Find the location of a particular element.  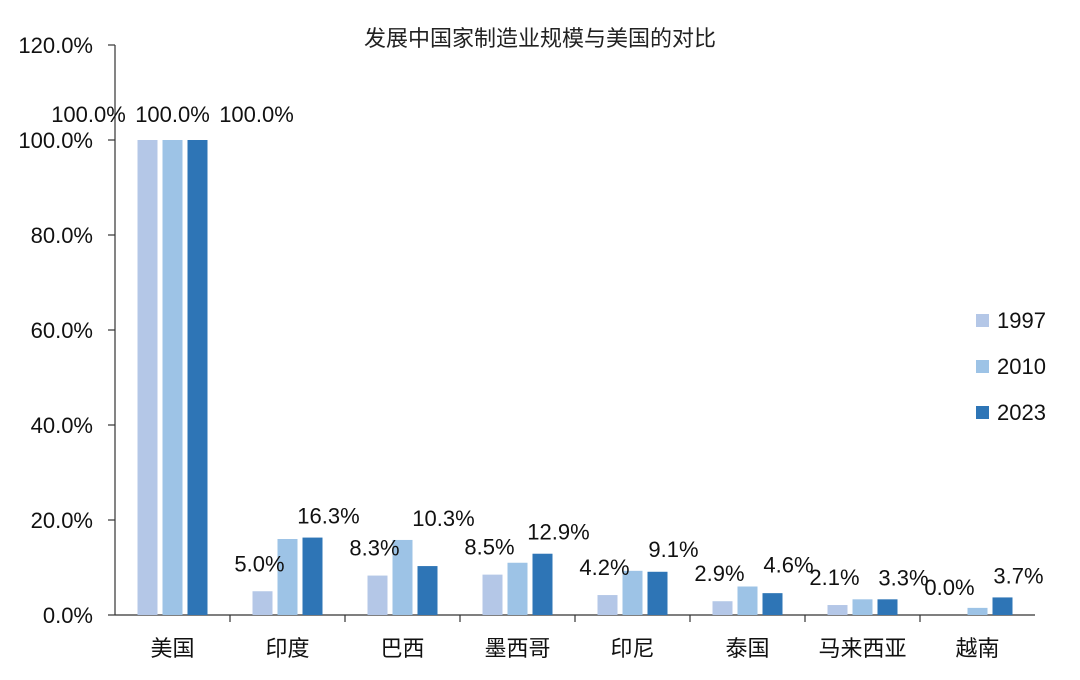

data-label: 2.1% is located at coordinates (834, 577).